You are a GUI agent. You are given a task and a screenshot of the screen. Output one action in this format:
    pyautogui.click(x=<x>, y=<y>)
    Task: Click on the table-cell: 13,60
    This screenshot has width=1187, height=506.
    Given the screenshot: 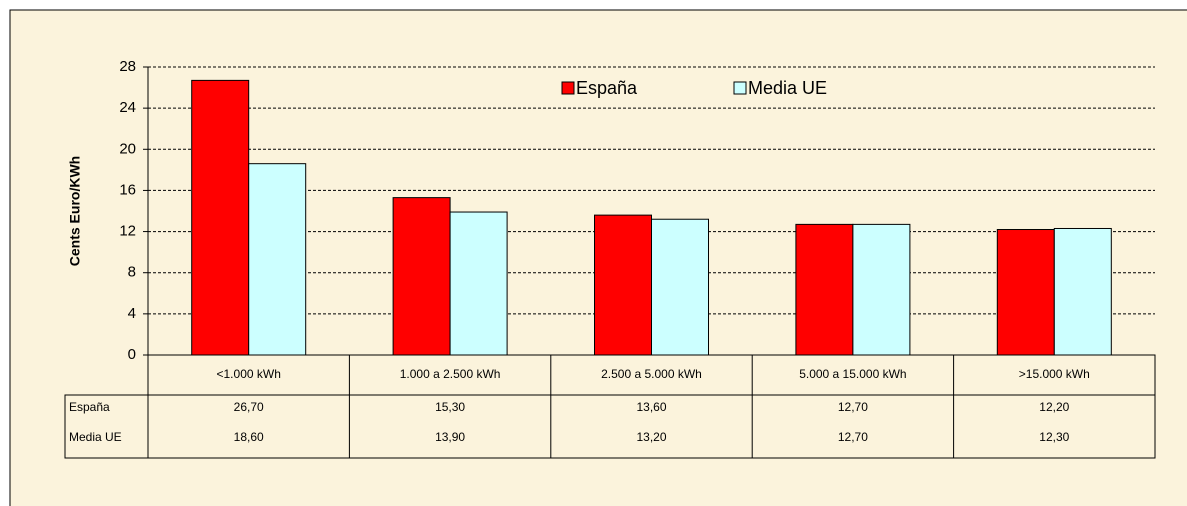 What is the action you would take?
    pyautogui.click(x=651, y=407)
    